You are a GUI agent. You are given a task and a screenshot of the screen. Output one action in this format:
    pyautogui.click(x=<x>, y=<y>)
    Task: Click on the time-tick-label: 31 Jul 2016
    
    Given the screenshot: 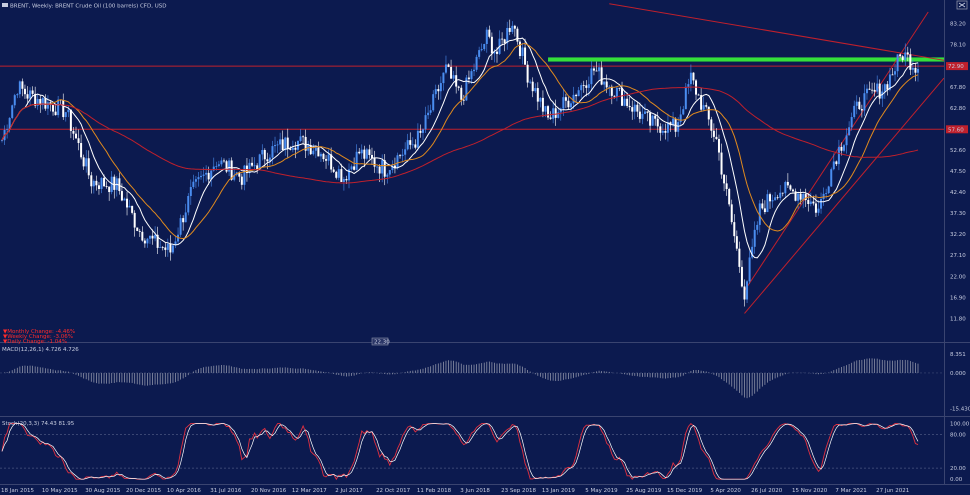 What is the action you would take?
    pyautogui.click(x=226, y=491)
    